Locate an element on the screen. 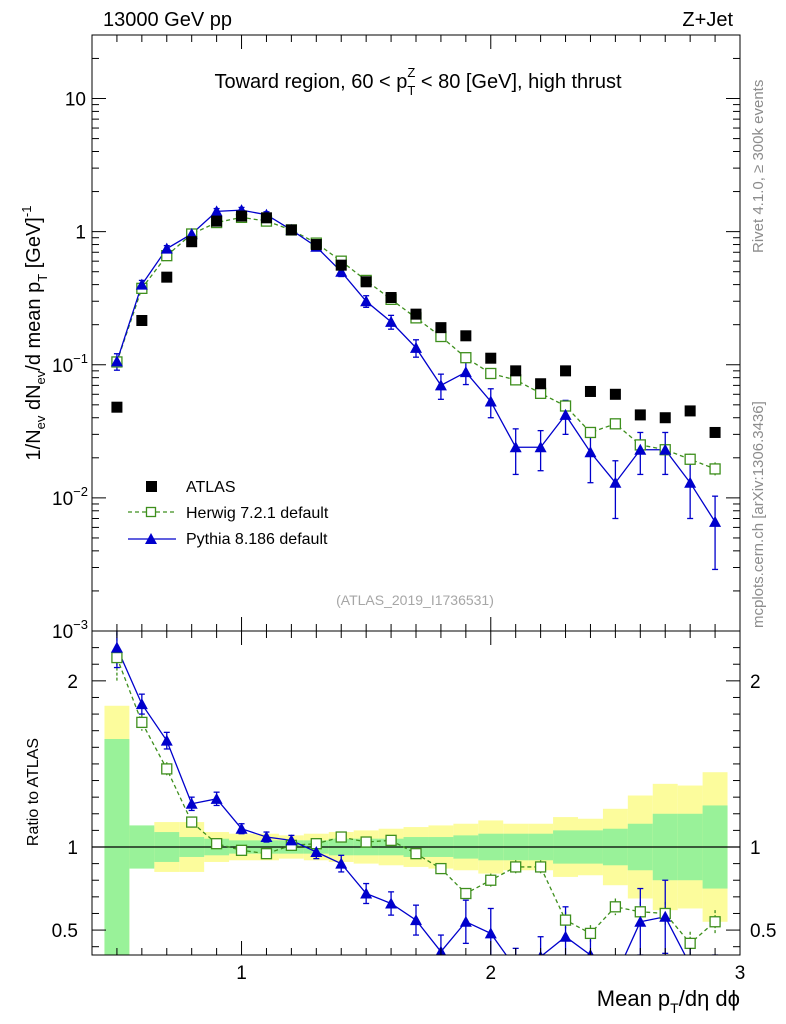 The height and width of the screenshot is (1024, 786). x-tick-label: 2 is located at coordinates (490, 973).